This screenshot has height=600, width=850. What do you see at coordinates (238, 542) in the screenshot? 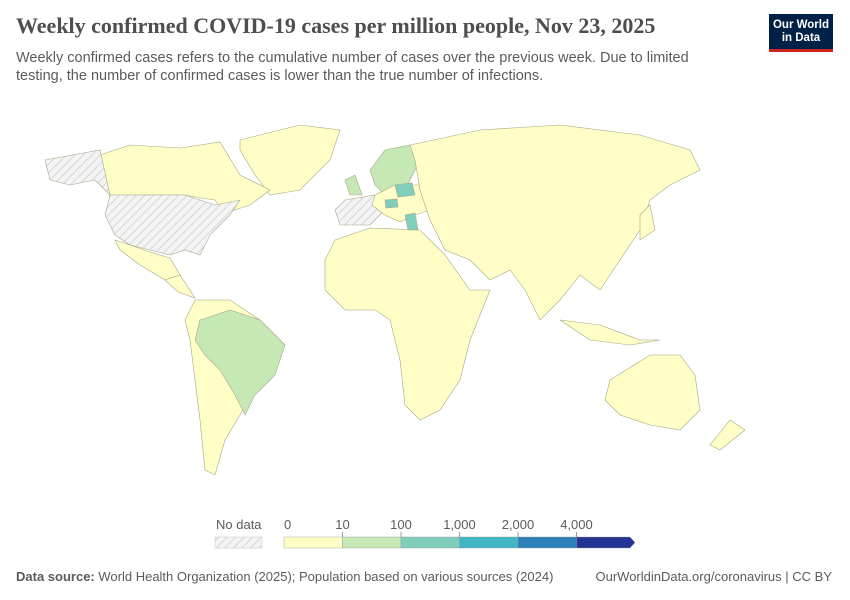
I see `legend-no-data-swatch` at bounding box center [238, 542].